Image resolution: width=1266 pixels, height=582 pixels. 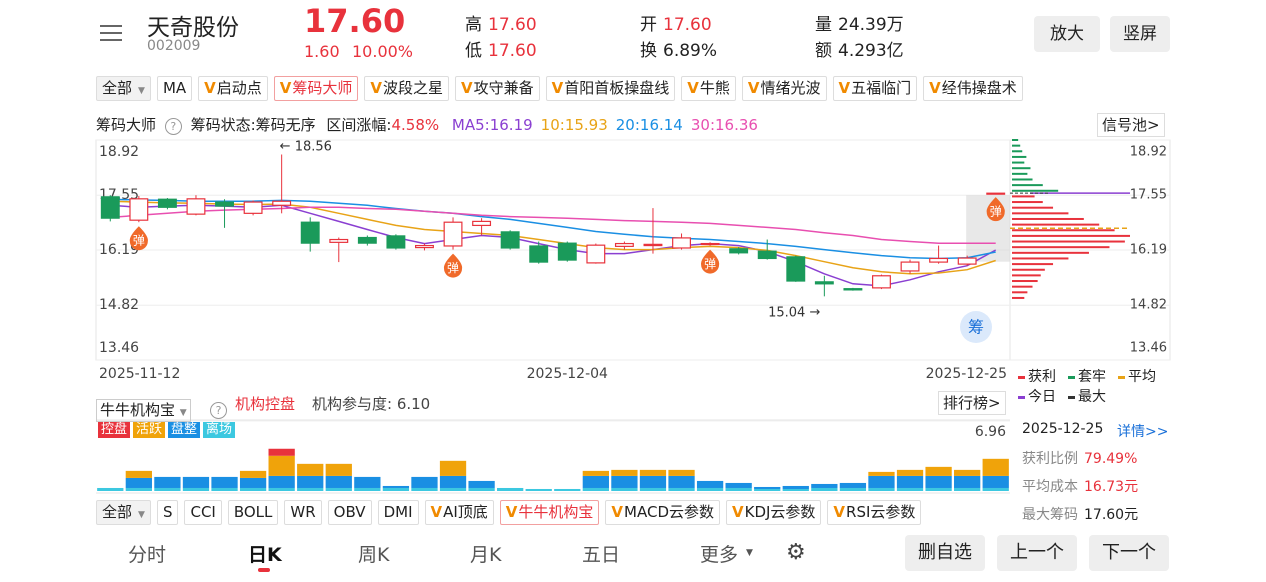 I want to click on tab: VRSI云参数, so click(x=874, y=512).